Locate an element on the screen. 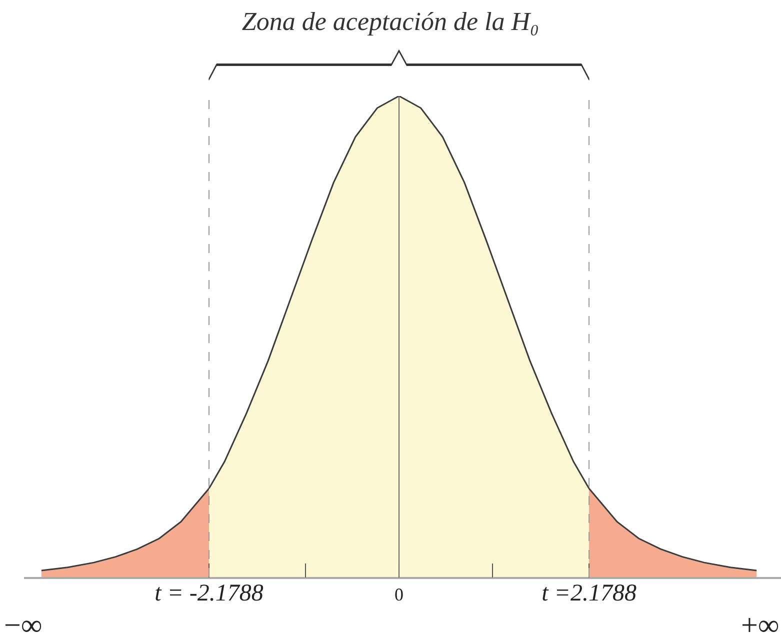 The height and width of the screenshot is (638, 781). x-tick-label: 0 is located at coordinates (399, 594).